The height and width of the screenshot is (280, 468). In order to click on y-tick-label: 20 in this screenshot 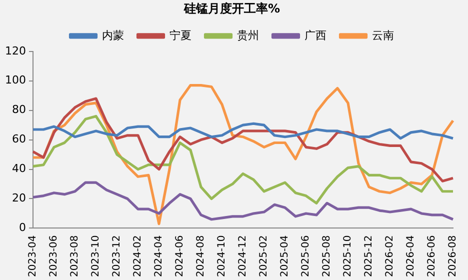, I will do `click(19, 198)`.